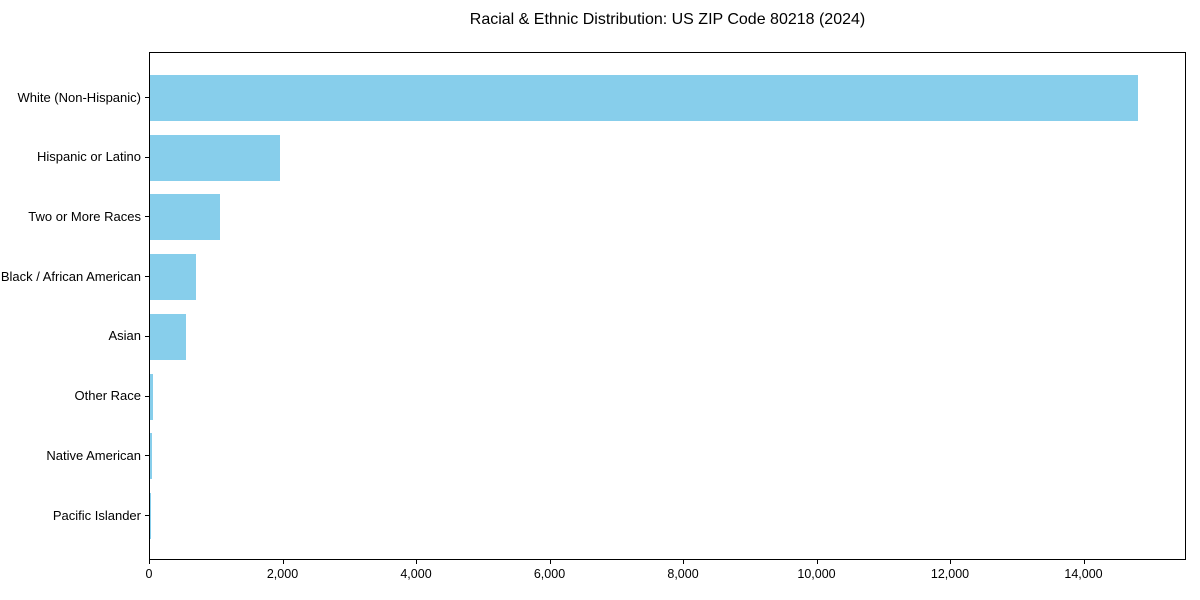 The height and width of the screenshot is (600, 1200). I want to click on x-tick-label: 4,000, so click(416, 574).